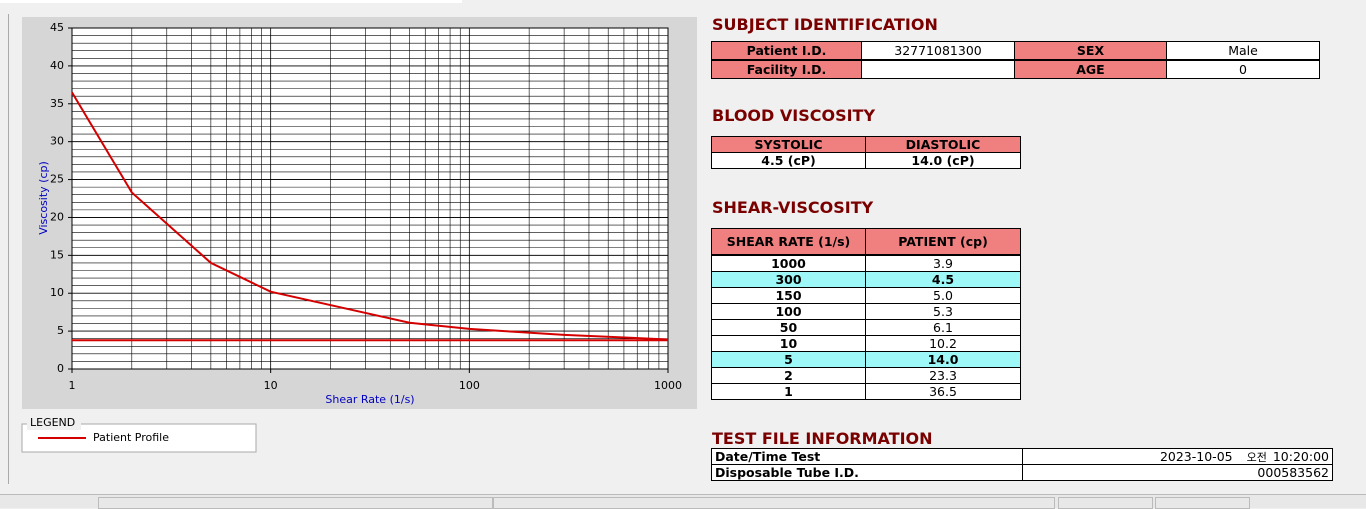 The height and width of the screenshot is (509, 1366). What do you see at coordinates (1177, 472) in the screenshot?
I see `value-cell: 000583562` at bounding box center [1177, 472].